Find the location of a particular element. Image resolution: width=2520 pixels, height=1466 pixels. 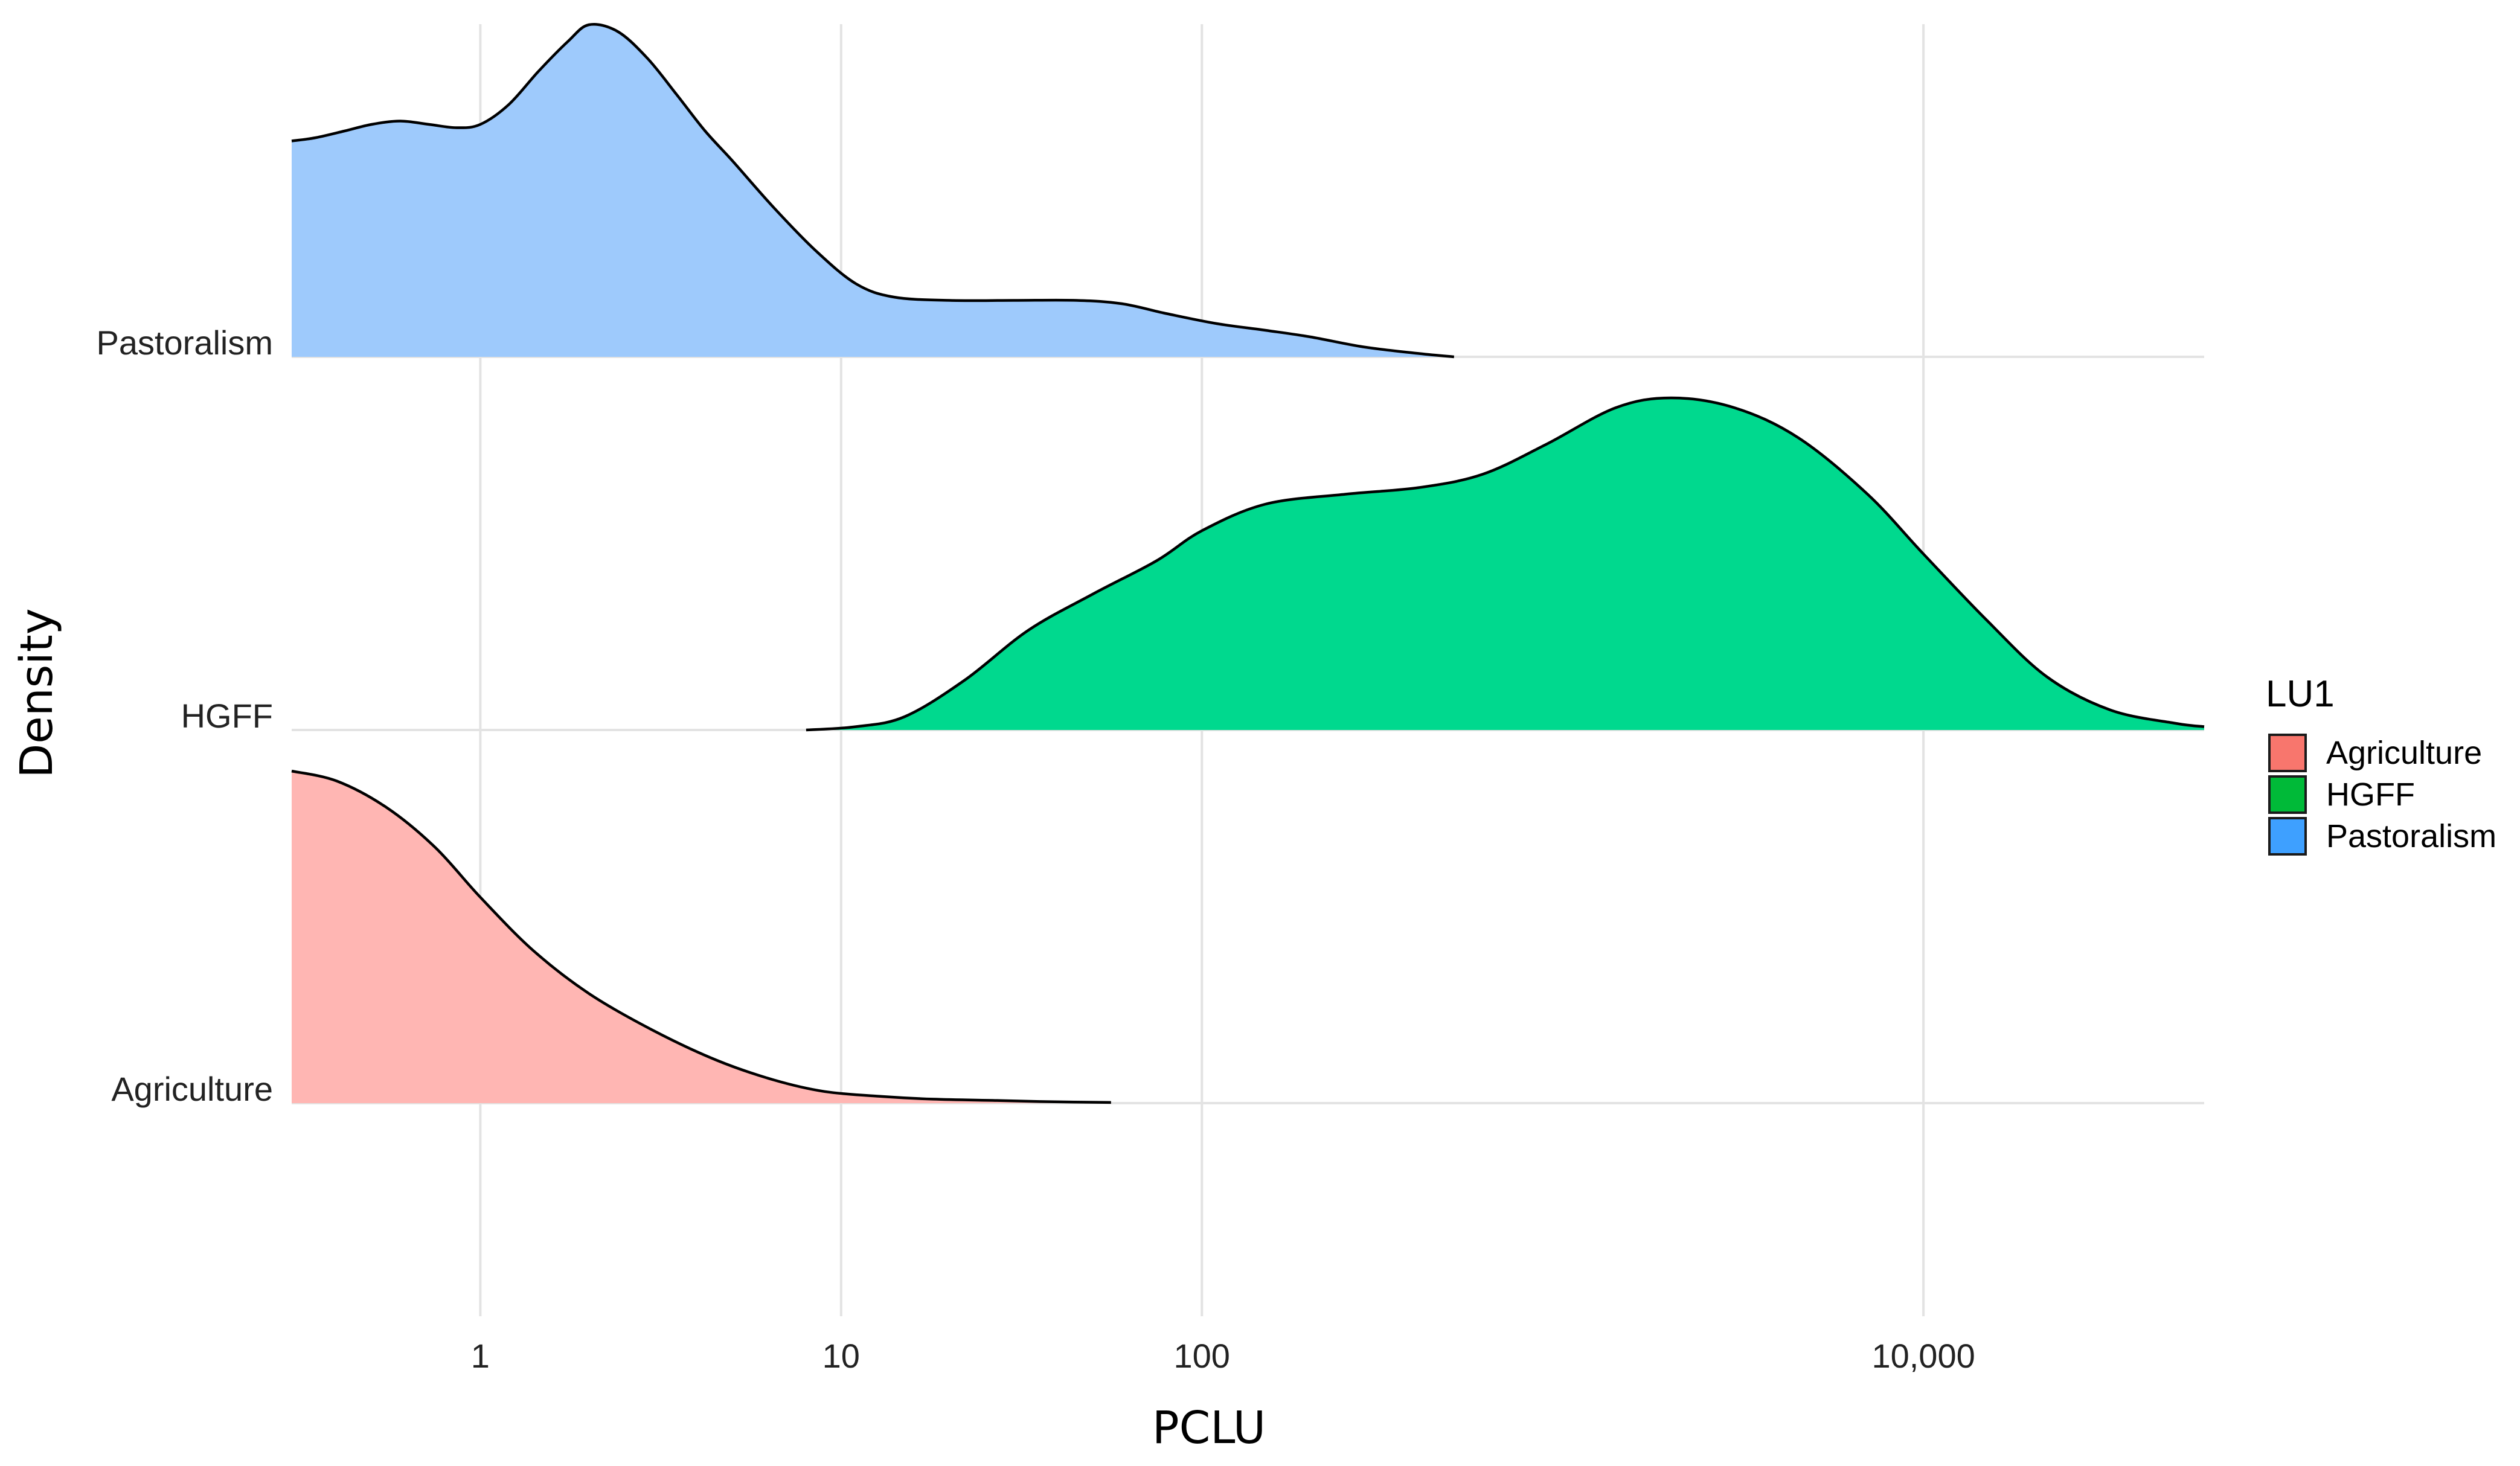

y-tick-labels: Pastoralism HGFF Agriculture is located at coordinates (184, 716).